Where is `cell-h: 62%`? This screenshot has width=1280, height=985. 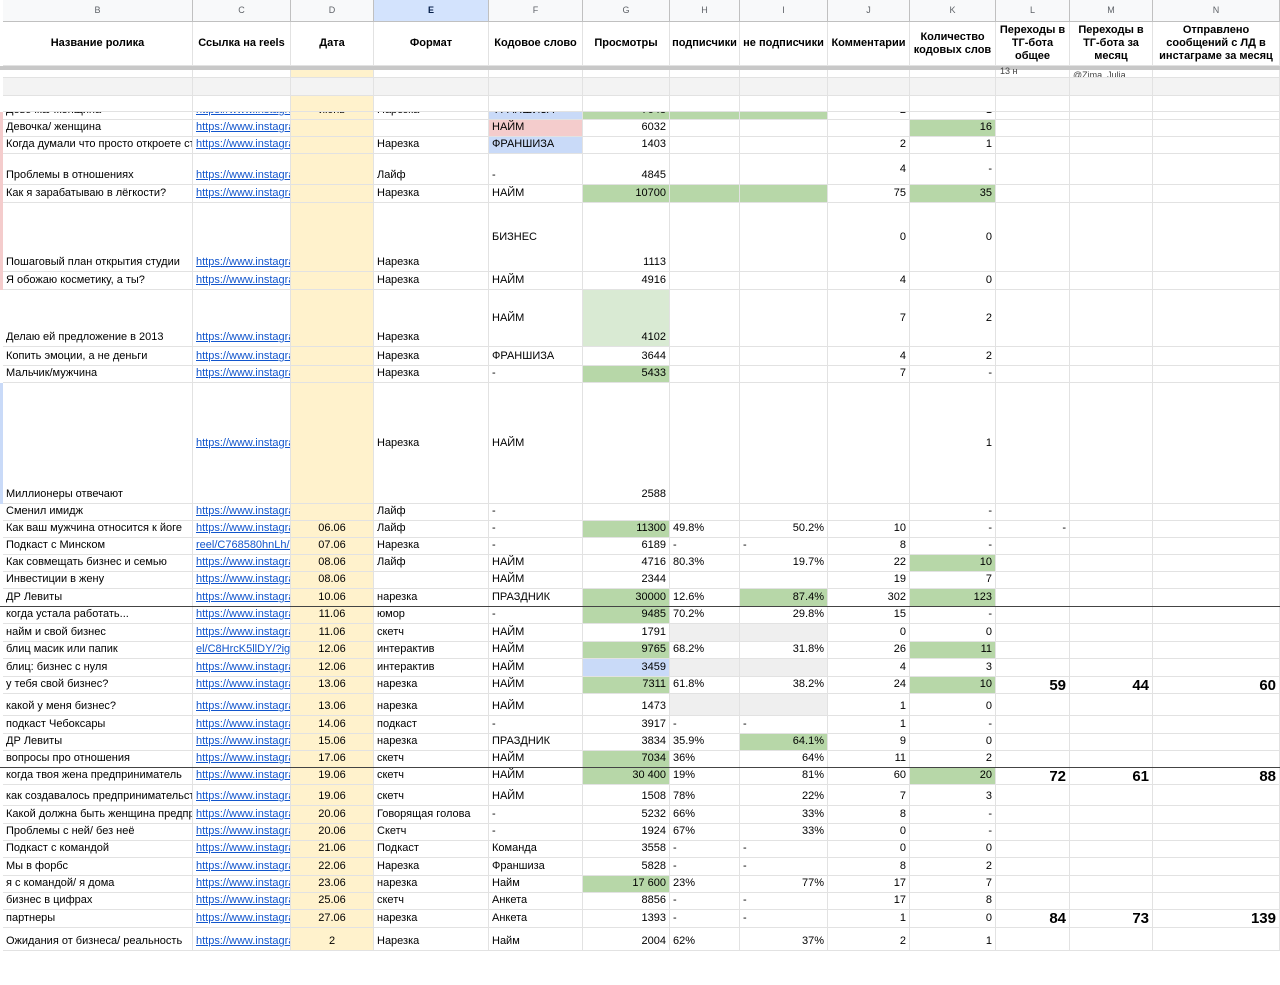
cell-h: 62% is located at coordinates (705, 939).